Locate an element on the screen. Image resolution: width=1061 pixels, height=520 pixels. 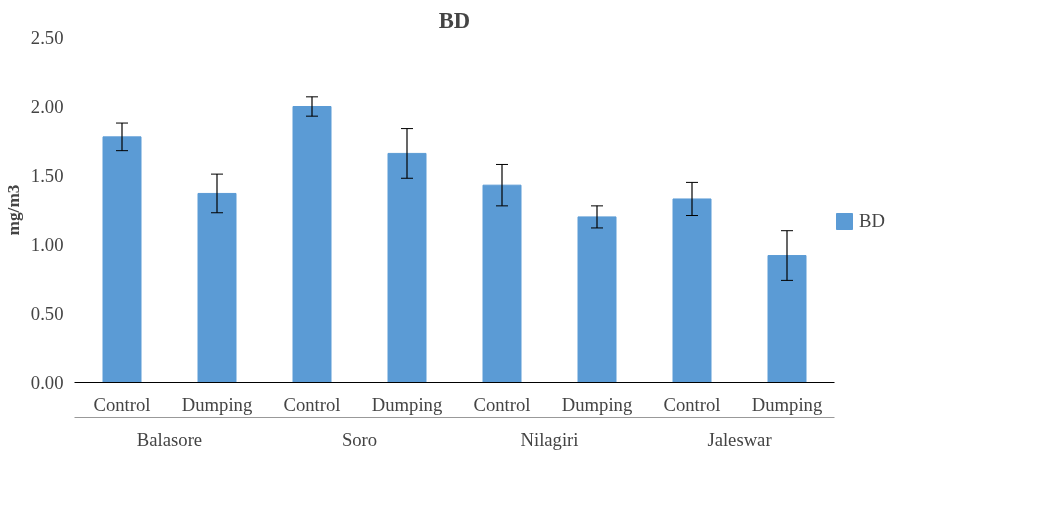
text: Soro is located at coordinates (359, 439).